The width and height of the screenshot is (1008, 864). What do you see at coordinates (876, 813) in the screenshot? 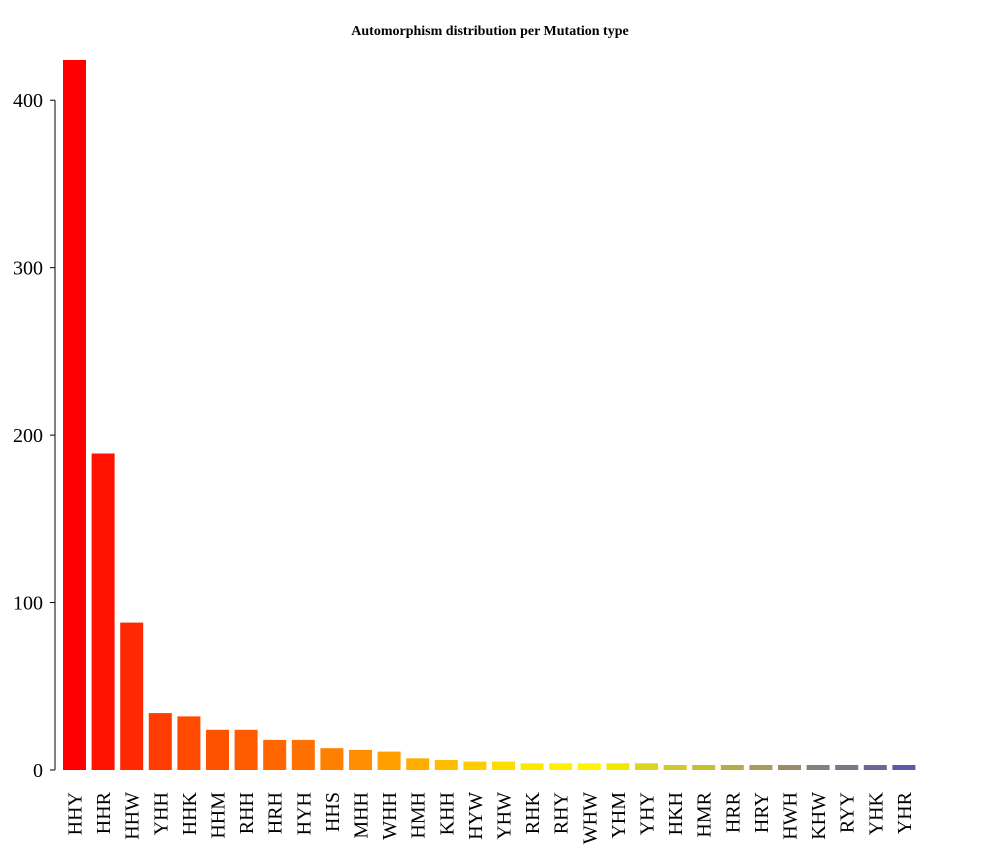
I see `x-tick-label: YHK` at bounding box center [876, 813].